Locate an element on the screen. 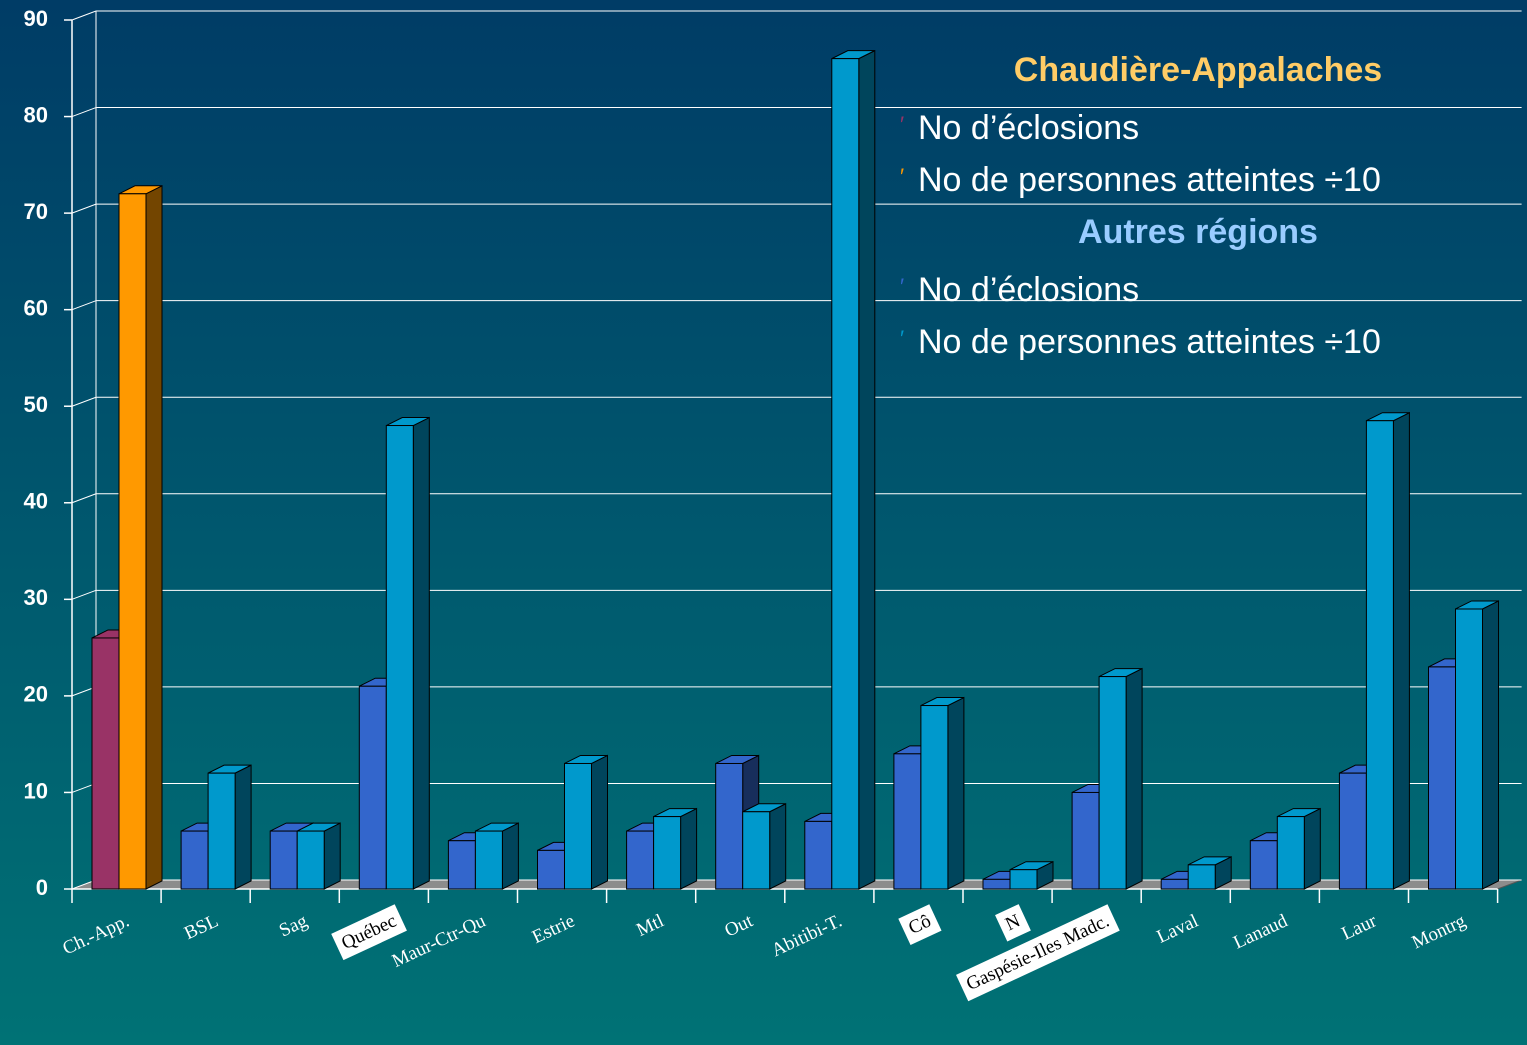  y-tick-label: 50 is located at coordinates (36, 404).